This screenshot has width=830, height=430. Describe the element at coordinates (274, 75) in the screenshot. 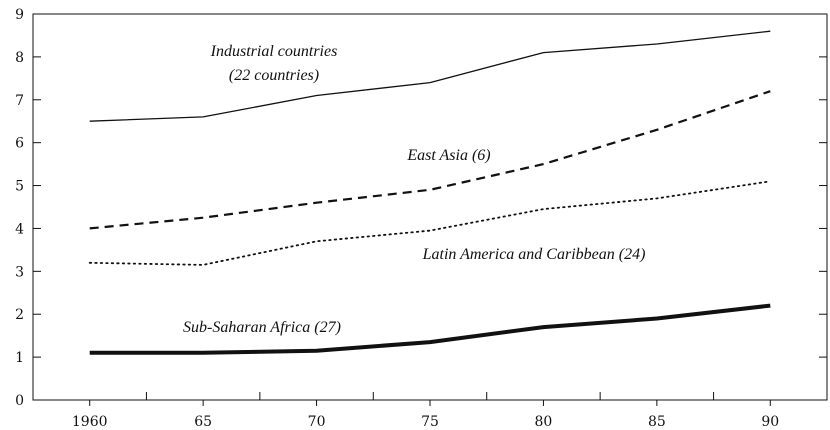

I see `annotation-industrial-line2: (22 countries)` at that location.